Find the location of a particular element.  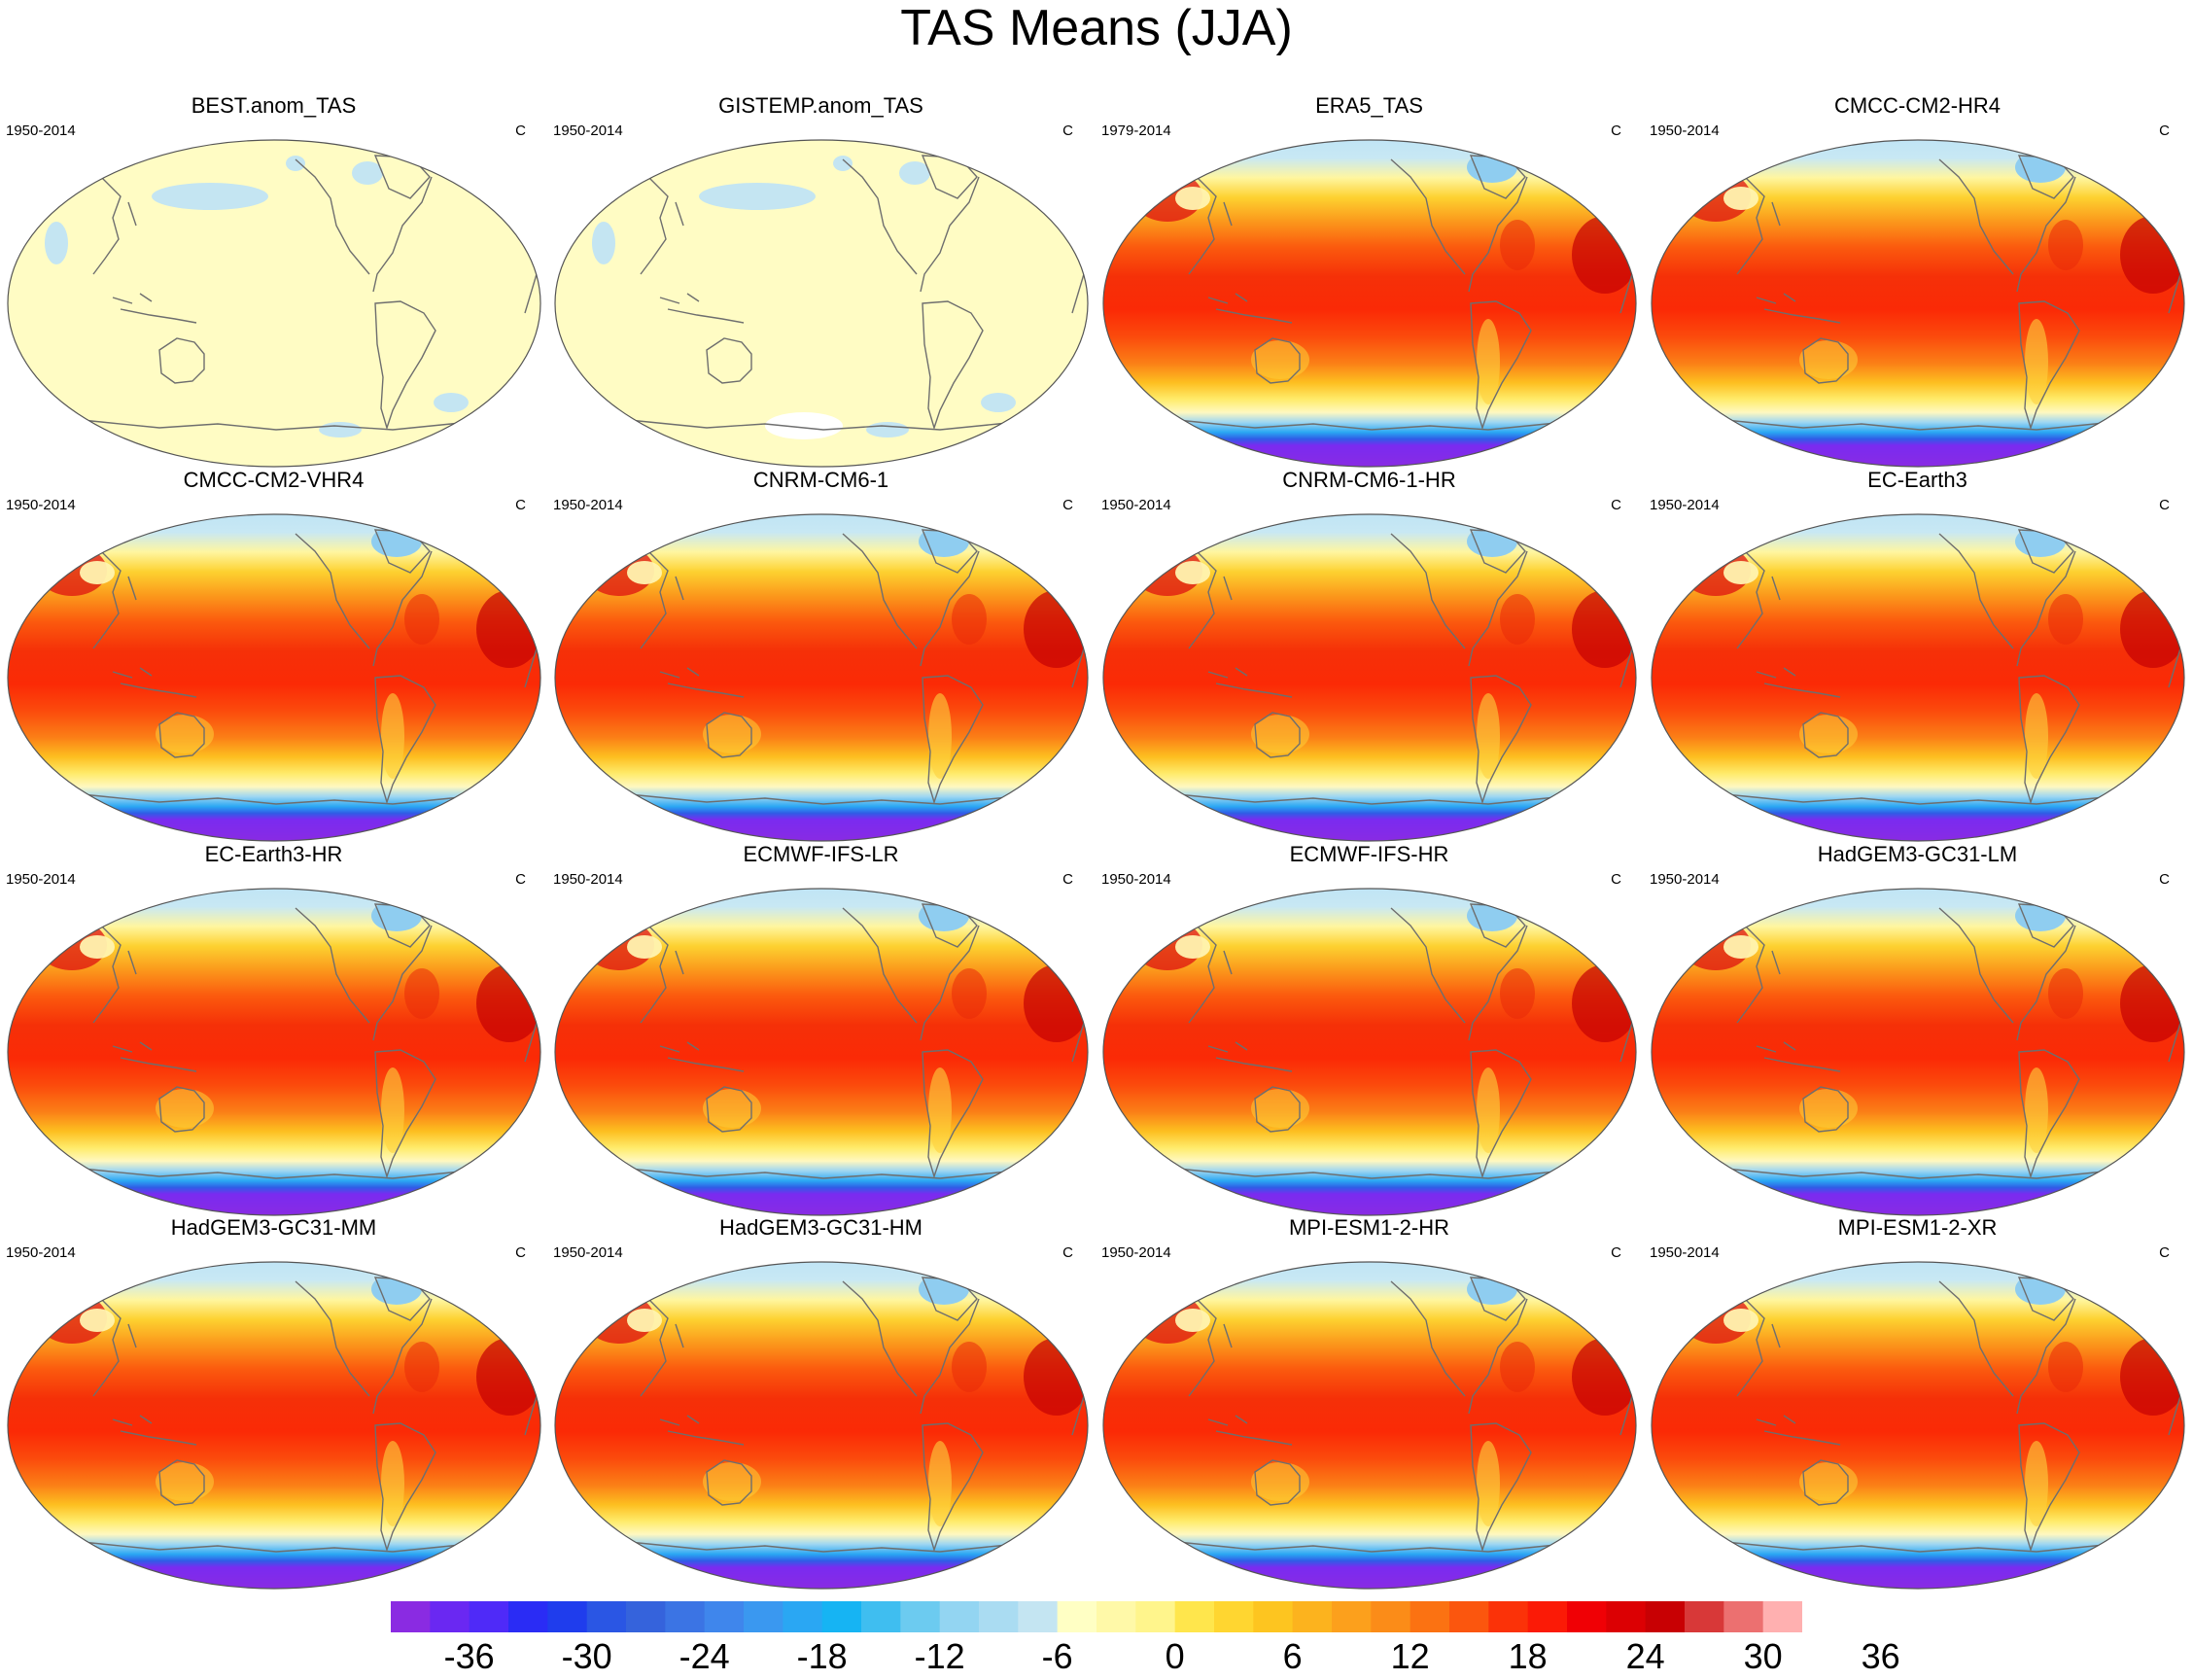

map-panel: CNRM-CM6-1-HR 1950-2014 C is located at coordinates (1369, 655).